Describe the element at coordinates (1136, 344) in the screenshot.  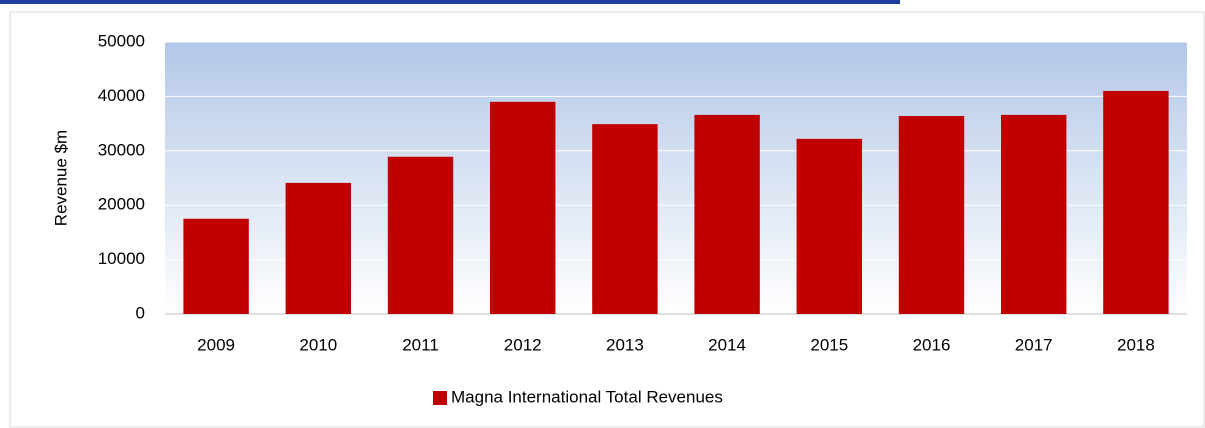
I see `x-tick-label: 2018` at that location.